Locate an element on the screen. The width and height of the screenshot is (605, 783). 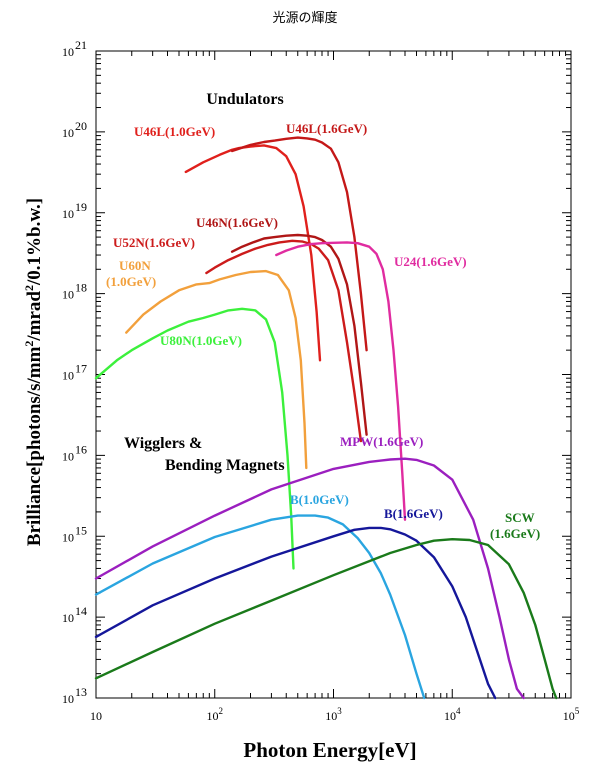
x-tick-label: 10² is located at coordinates (215, 714).